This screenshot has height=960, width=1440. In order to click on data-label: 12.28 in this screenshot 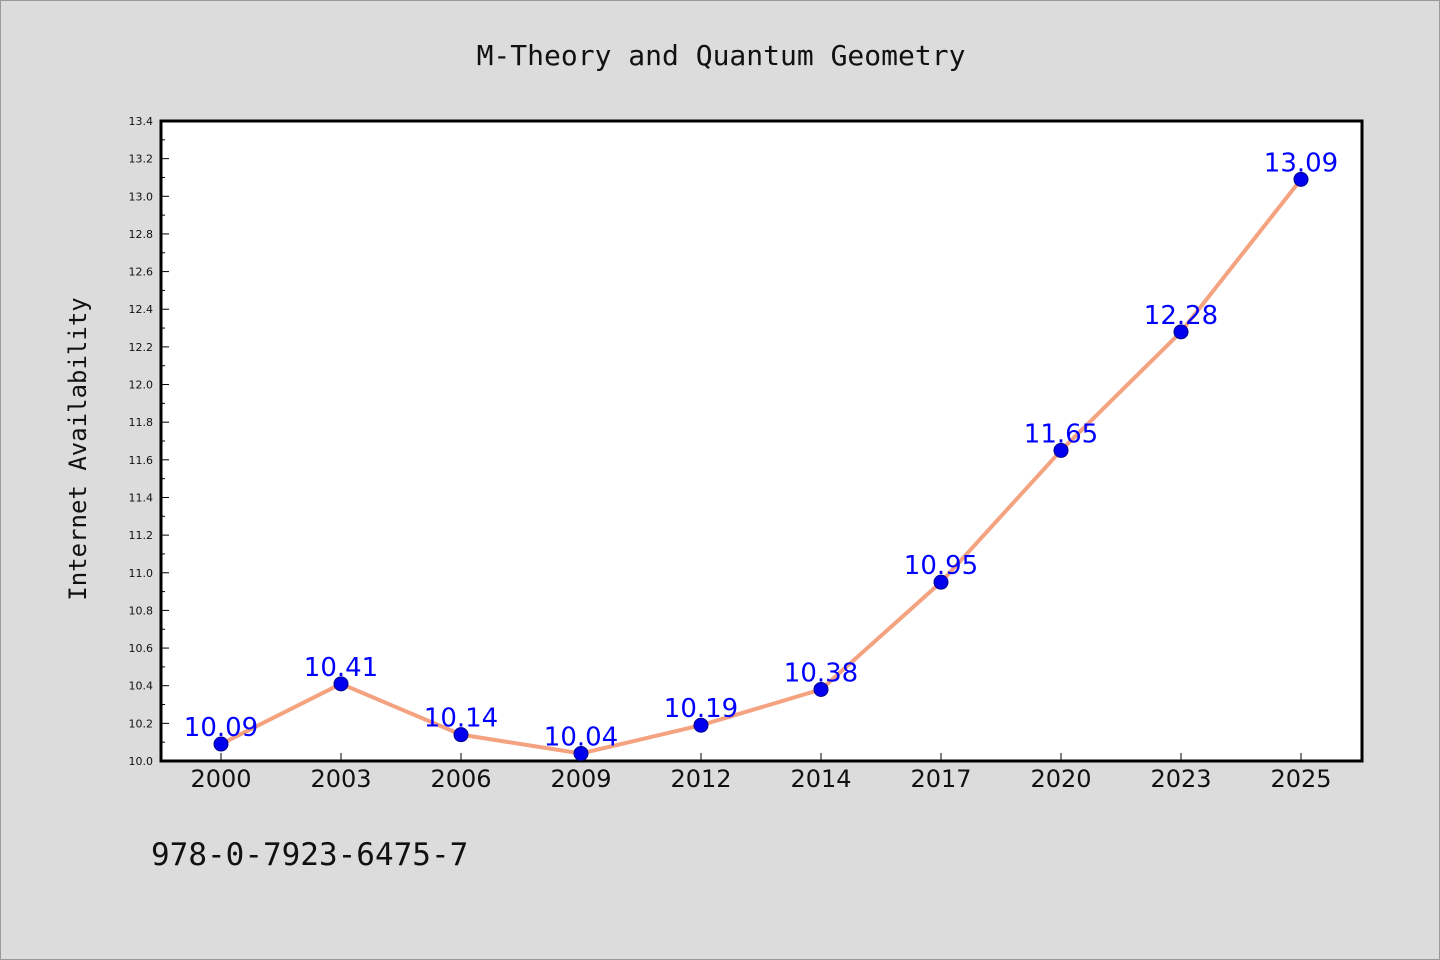, I will do `click(1181, 316)`.